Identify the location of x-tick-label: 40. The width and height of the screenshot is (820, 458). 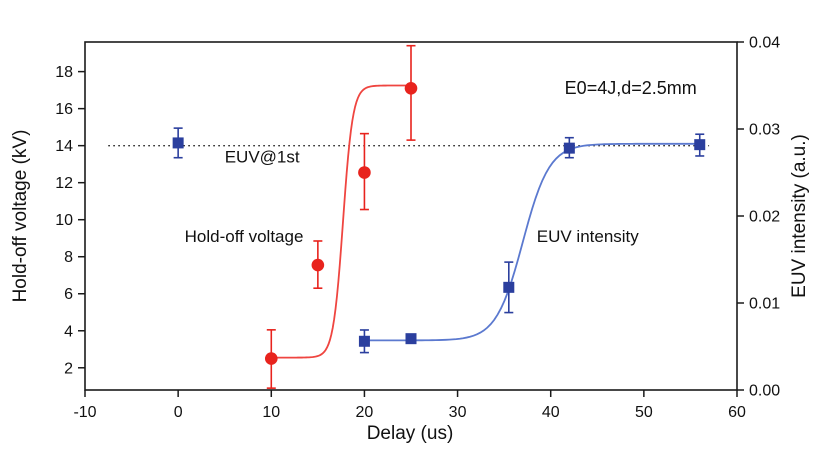
(551, 412).